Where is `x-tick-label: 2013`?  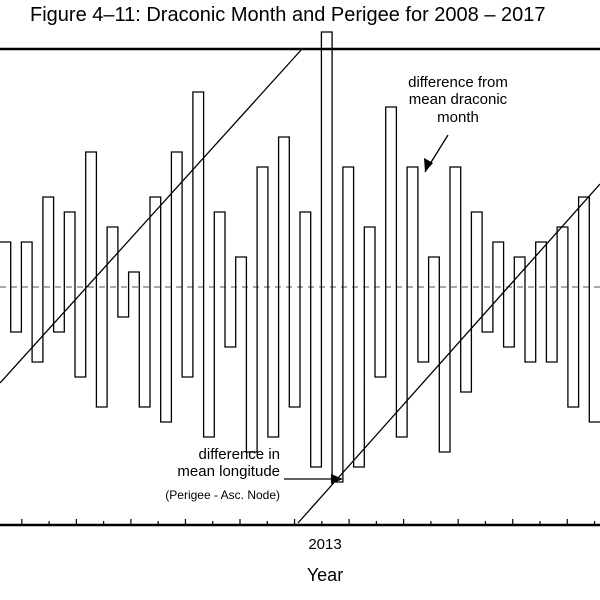
x-tick-label: 2013 is located at coordinates (325, 544).